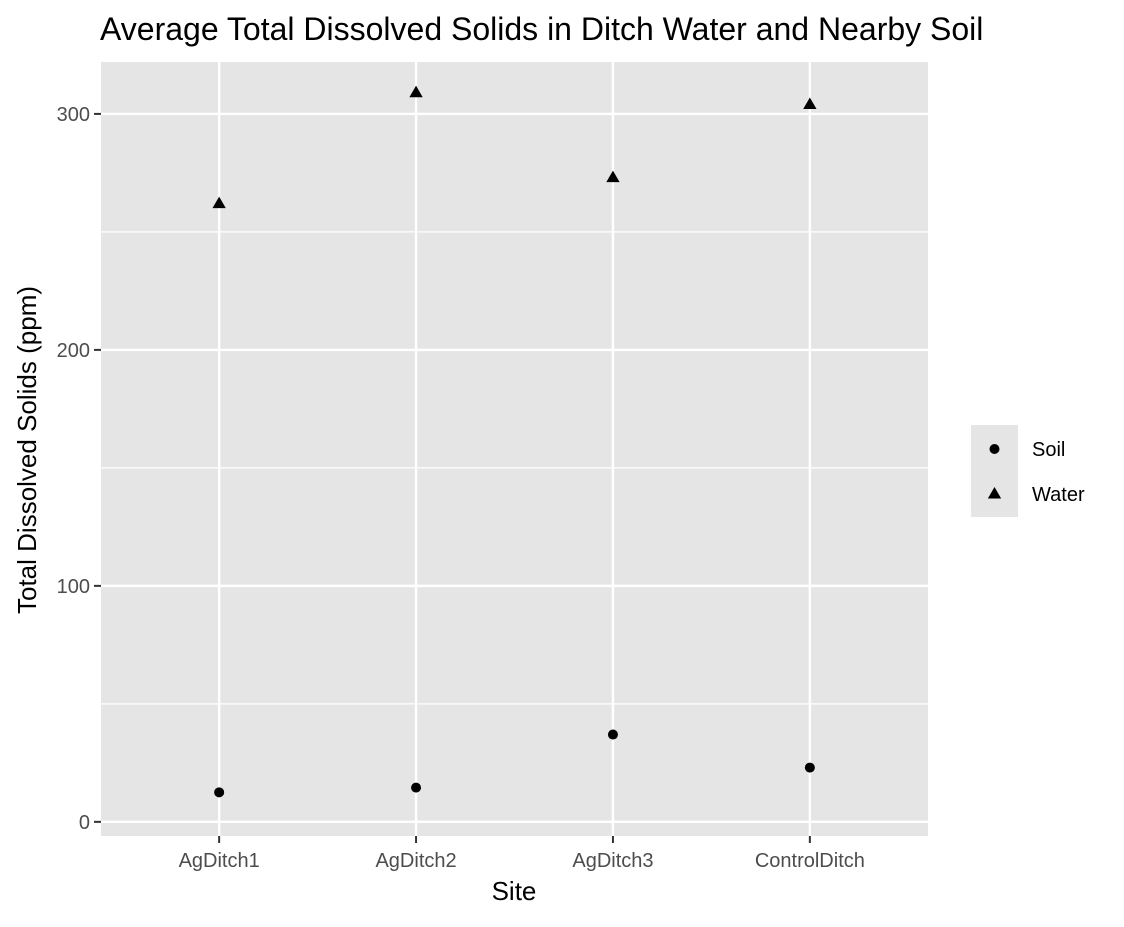 The width and height of the screenshot is (1124, 927). Describe the element at coordinates (84, 823) in the screenshot. I see `y-tick-label: 0` at that location.